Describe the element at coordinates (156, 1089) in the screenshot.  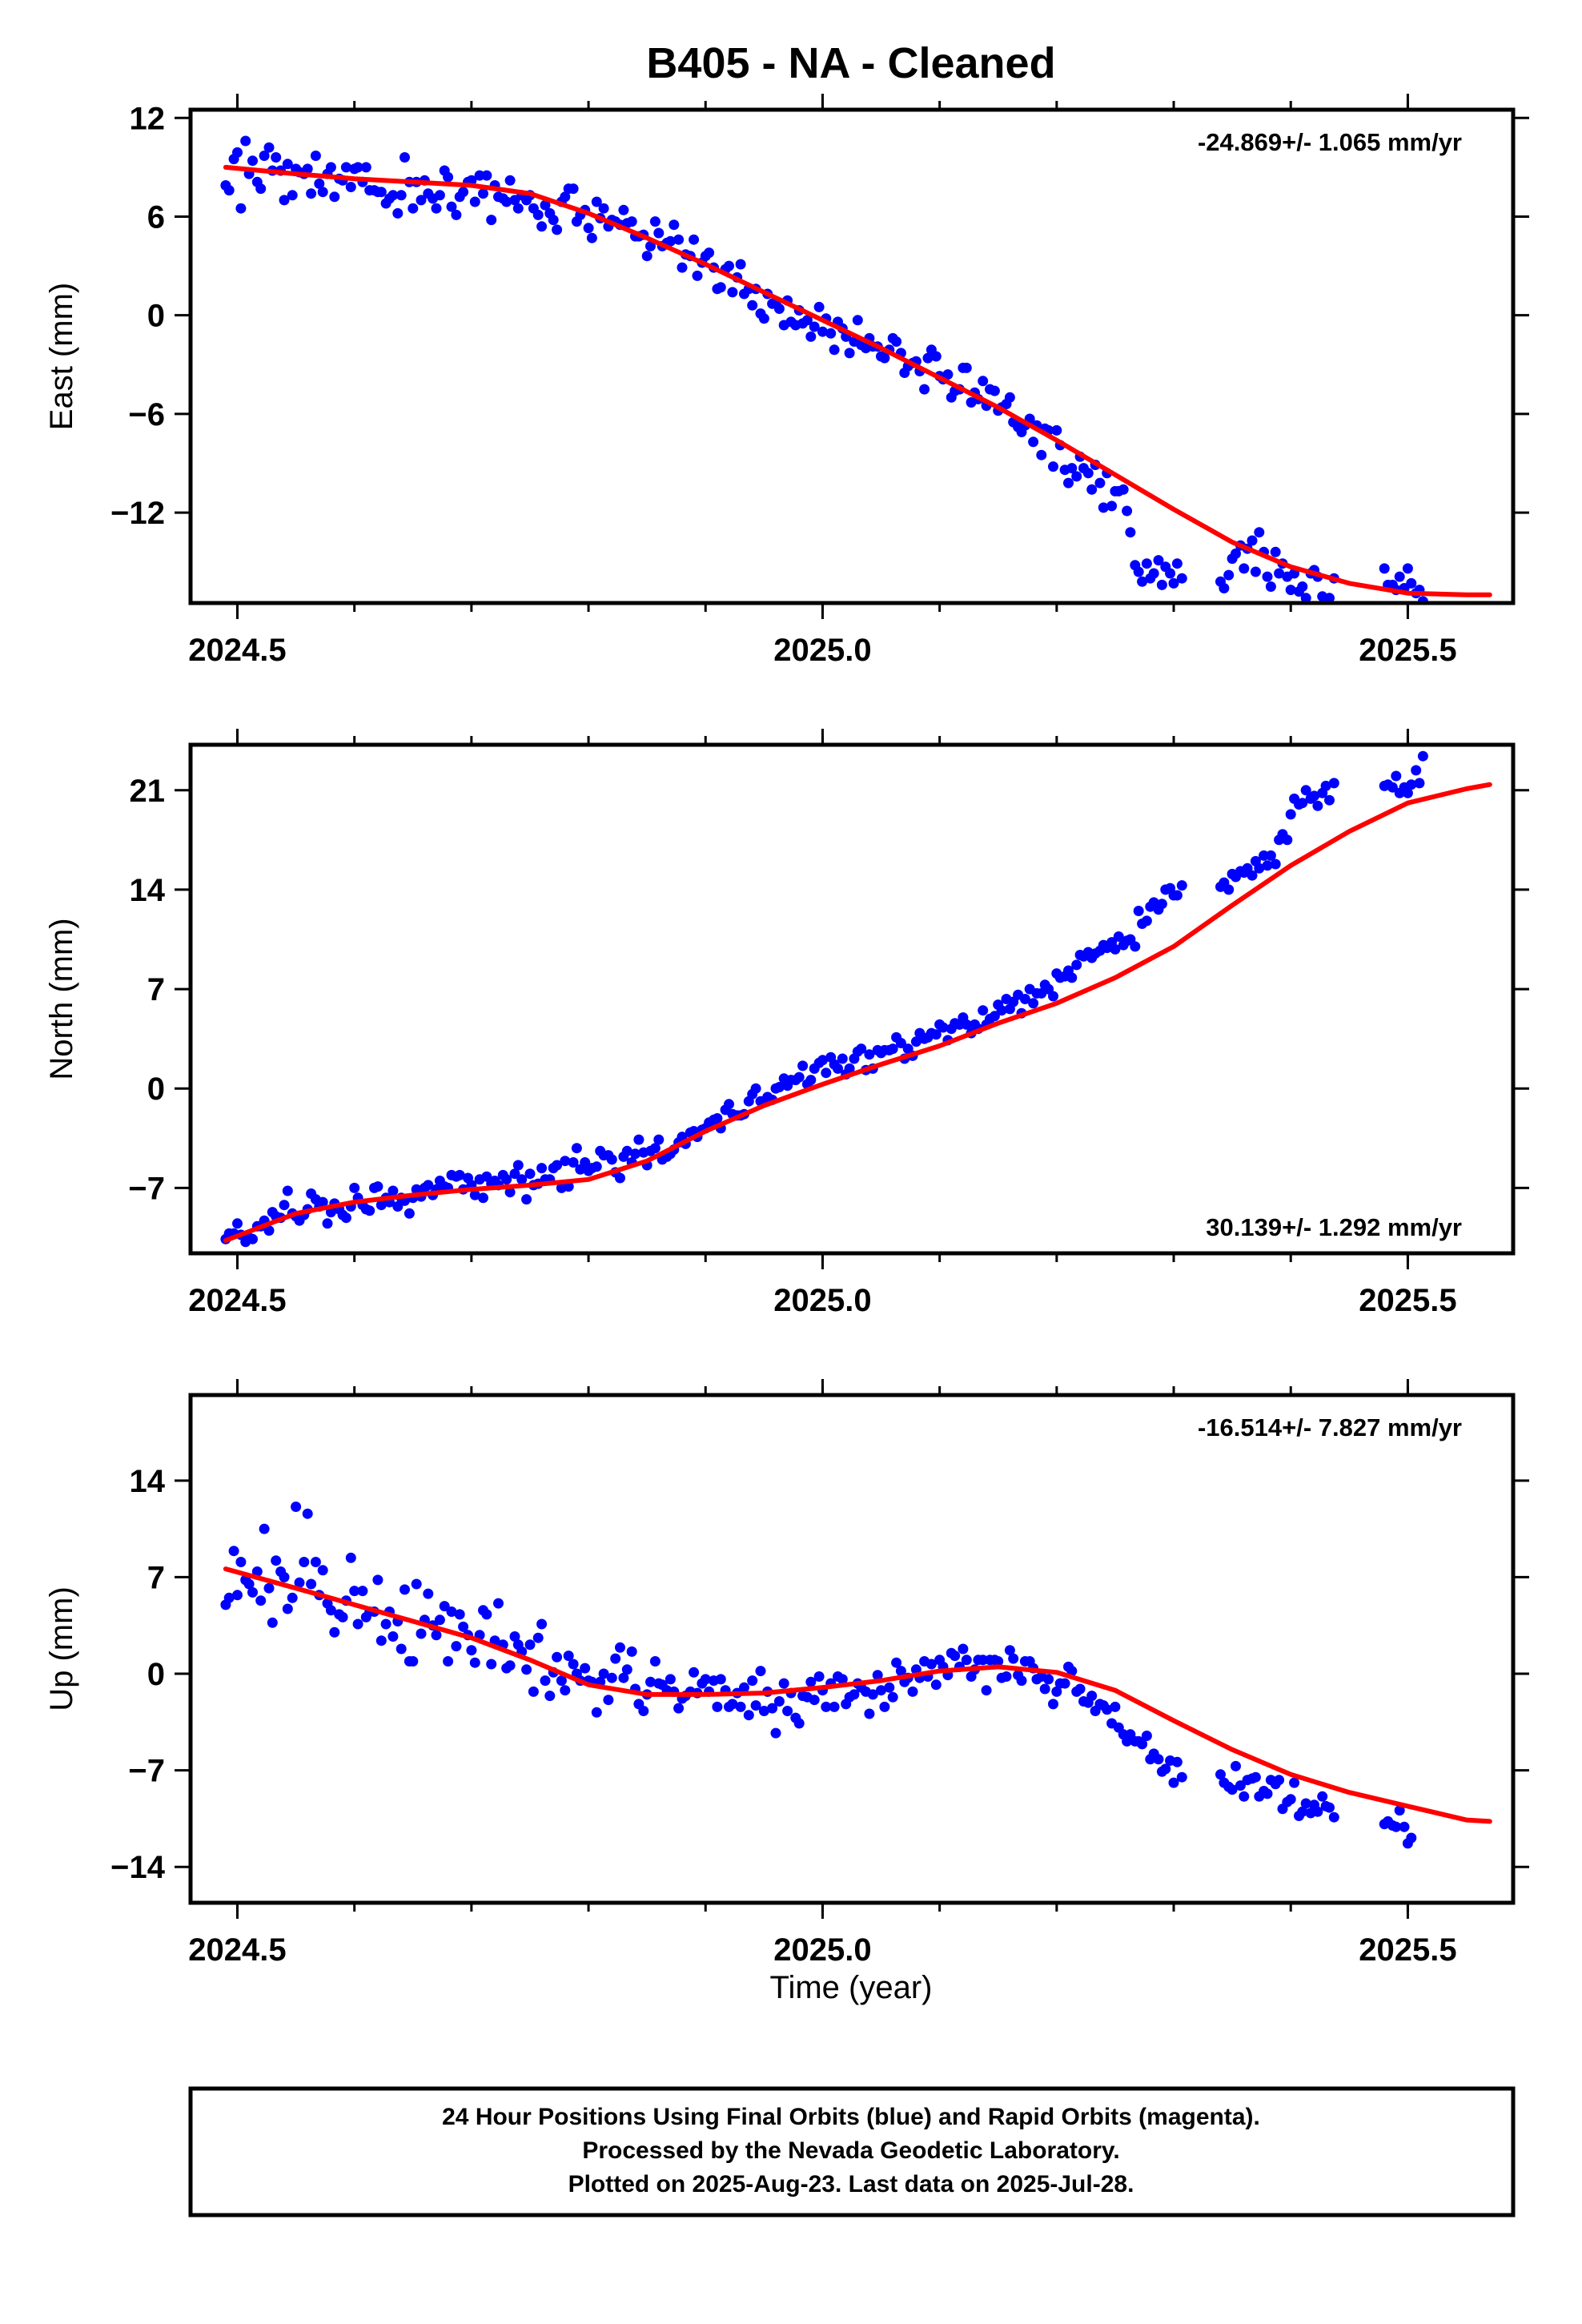
I see `north-y-tick-label: 0` at that location.